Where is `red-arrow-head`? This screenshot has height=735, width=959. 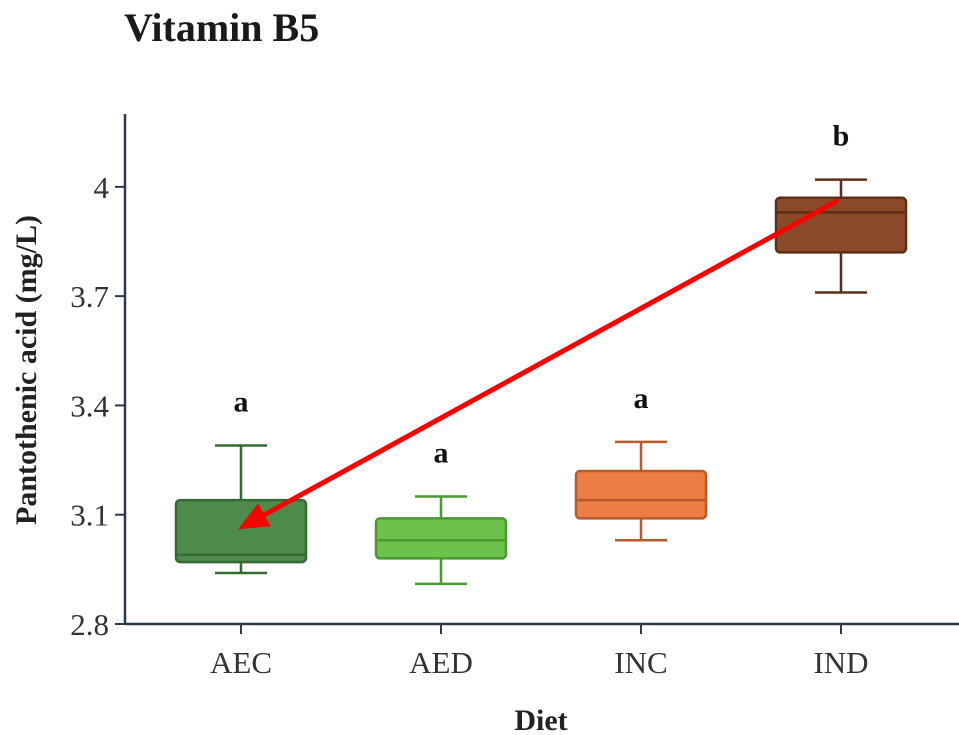 red-arrow-head is located at coordinates (254, 516).